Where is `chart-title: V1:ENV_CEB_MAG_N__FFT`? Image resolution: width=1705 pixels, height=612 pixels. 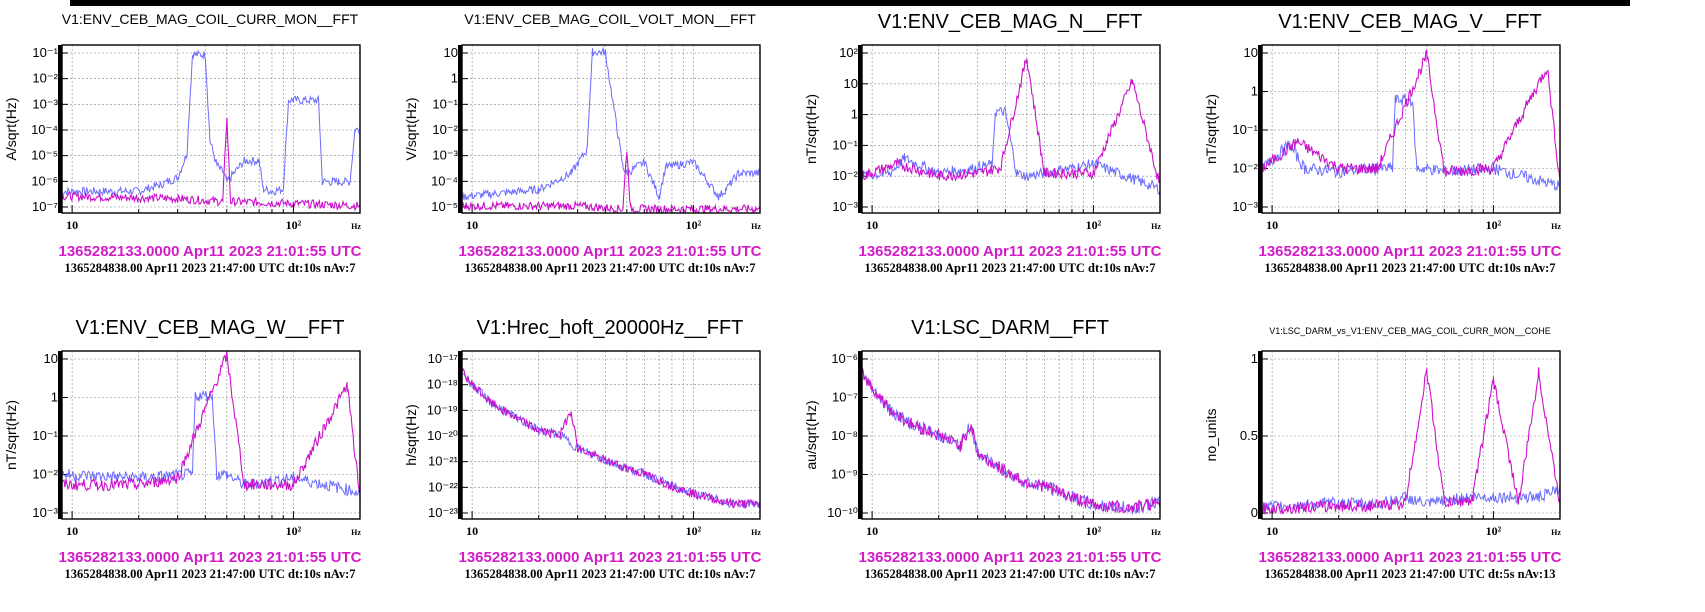 chart-title: V1:ENV_CEB_MAG_N__FFT is located at coordinates (1010, 22).